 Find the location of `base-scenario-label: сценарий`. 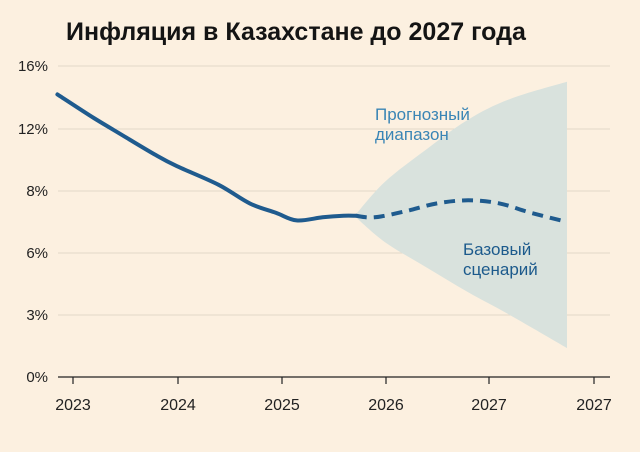

base-scenario-label: сценарий is located at coordinates (500, 269).